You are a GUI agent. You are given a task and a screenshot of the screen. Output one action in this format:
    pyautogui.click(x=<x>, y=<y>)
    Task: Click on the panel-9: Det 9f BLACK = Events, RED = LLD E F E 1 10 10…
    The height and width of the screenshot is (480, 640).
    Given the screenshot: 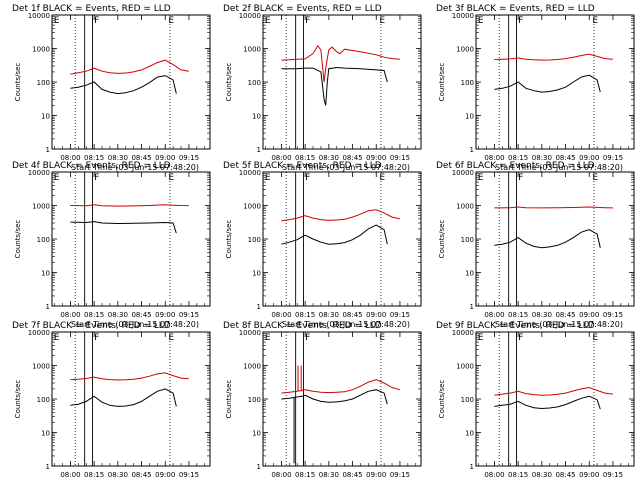 What is the action you would take?
    pyautogui.click(x=535, y=400)
    